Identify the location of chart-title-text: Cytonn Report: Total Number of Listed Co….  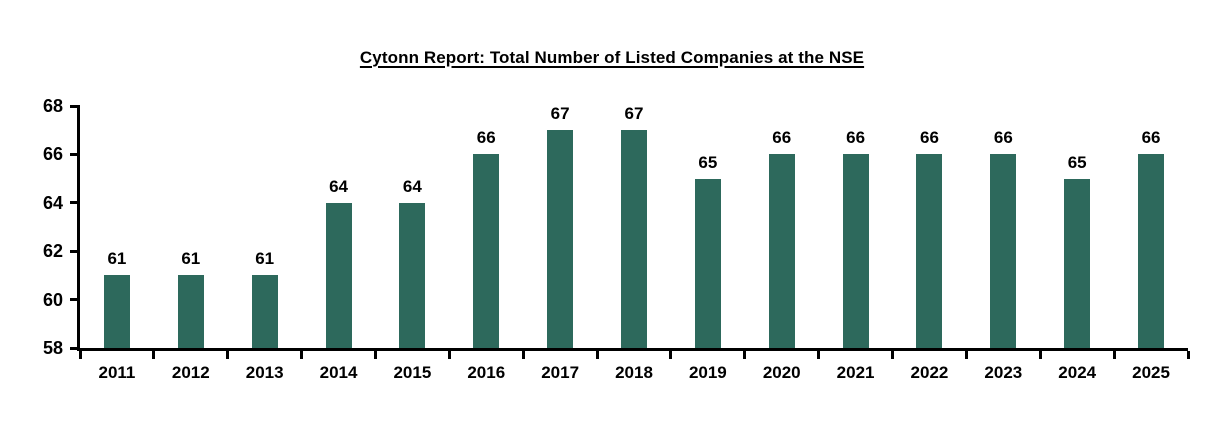
(612, 57).